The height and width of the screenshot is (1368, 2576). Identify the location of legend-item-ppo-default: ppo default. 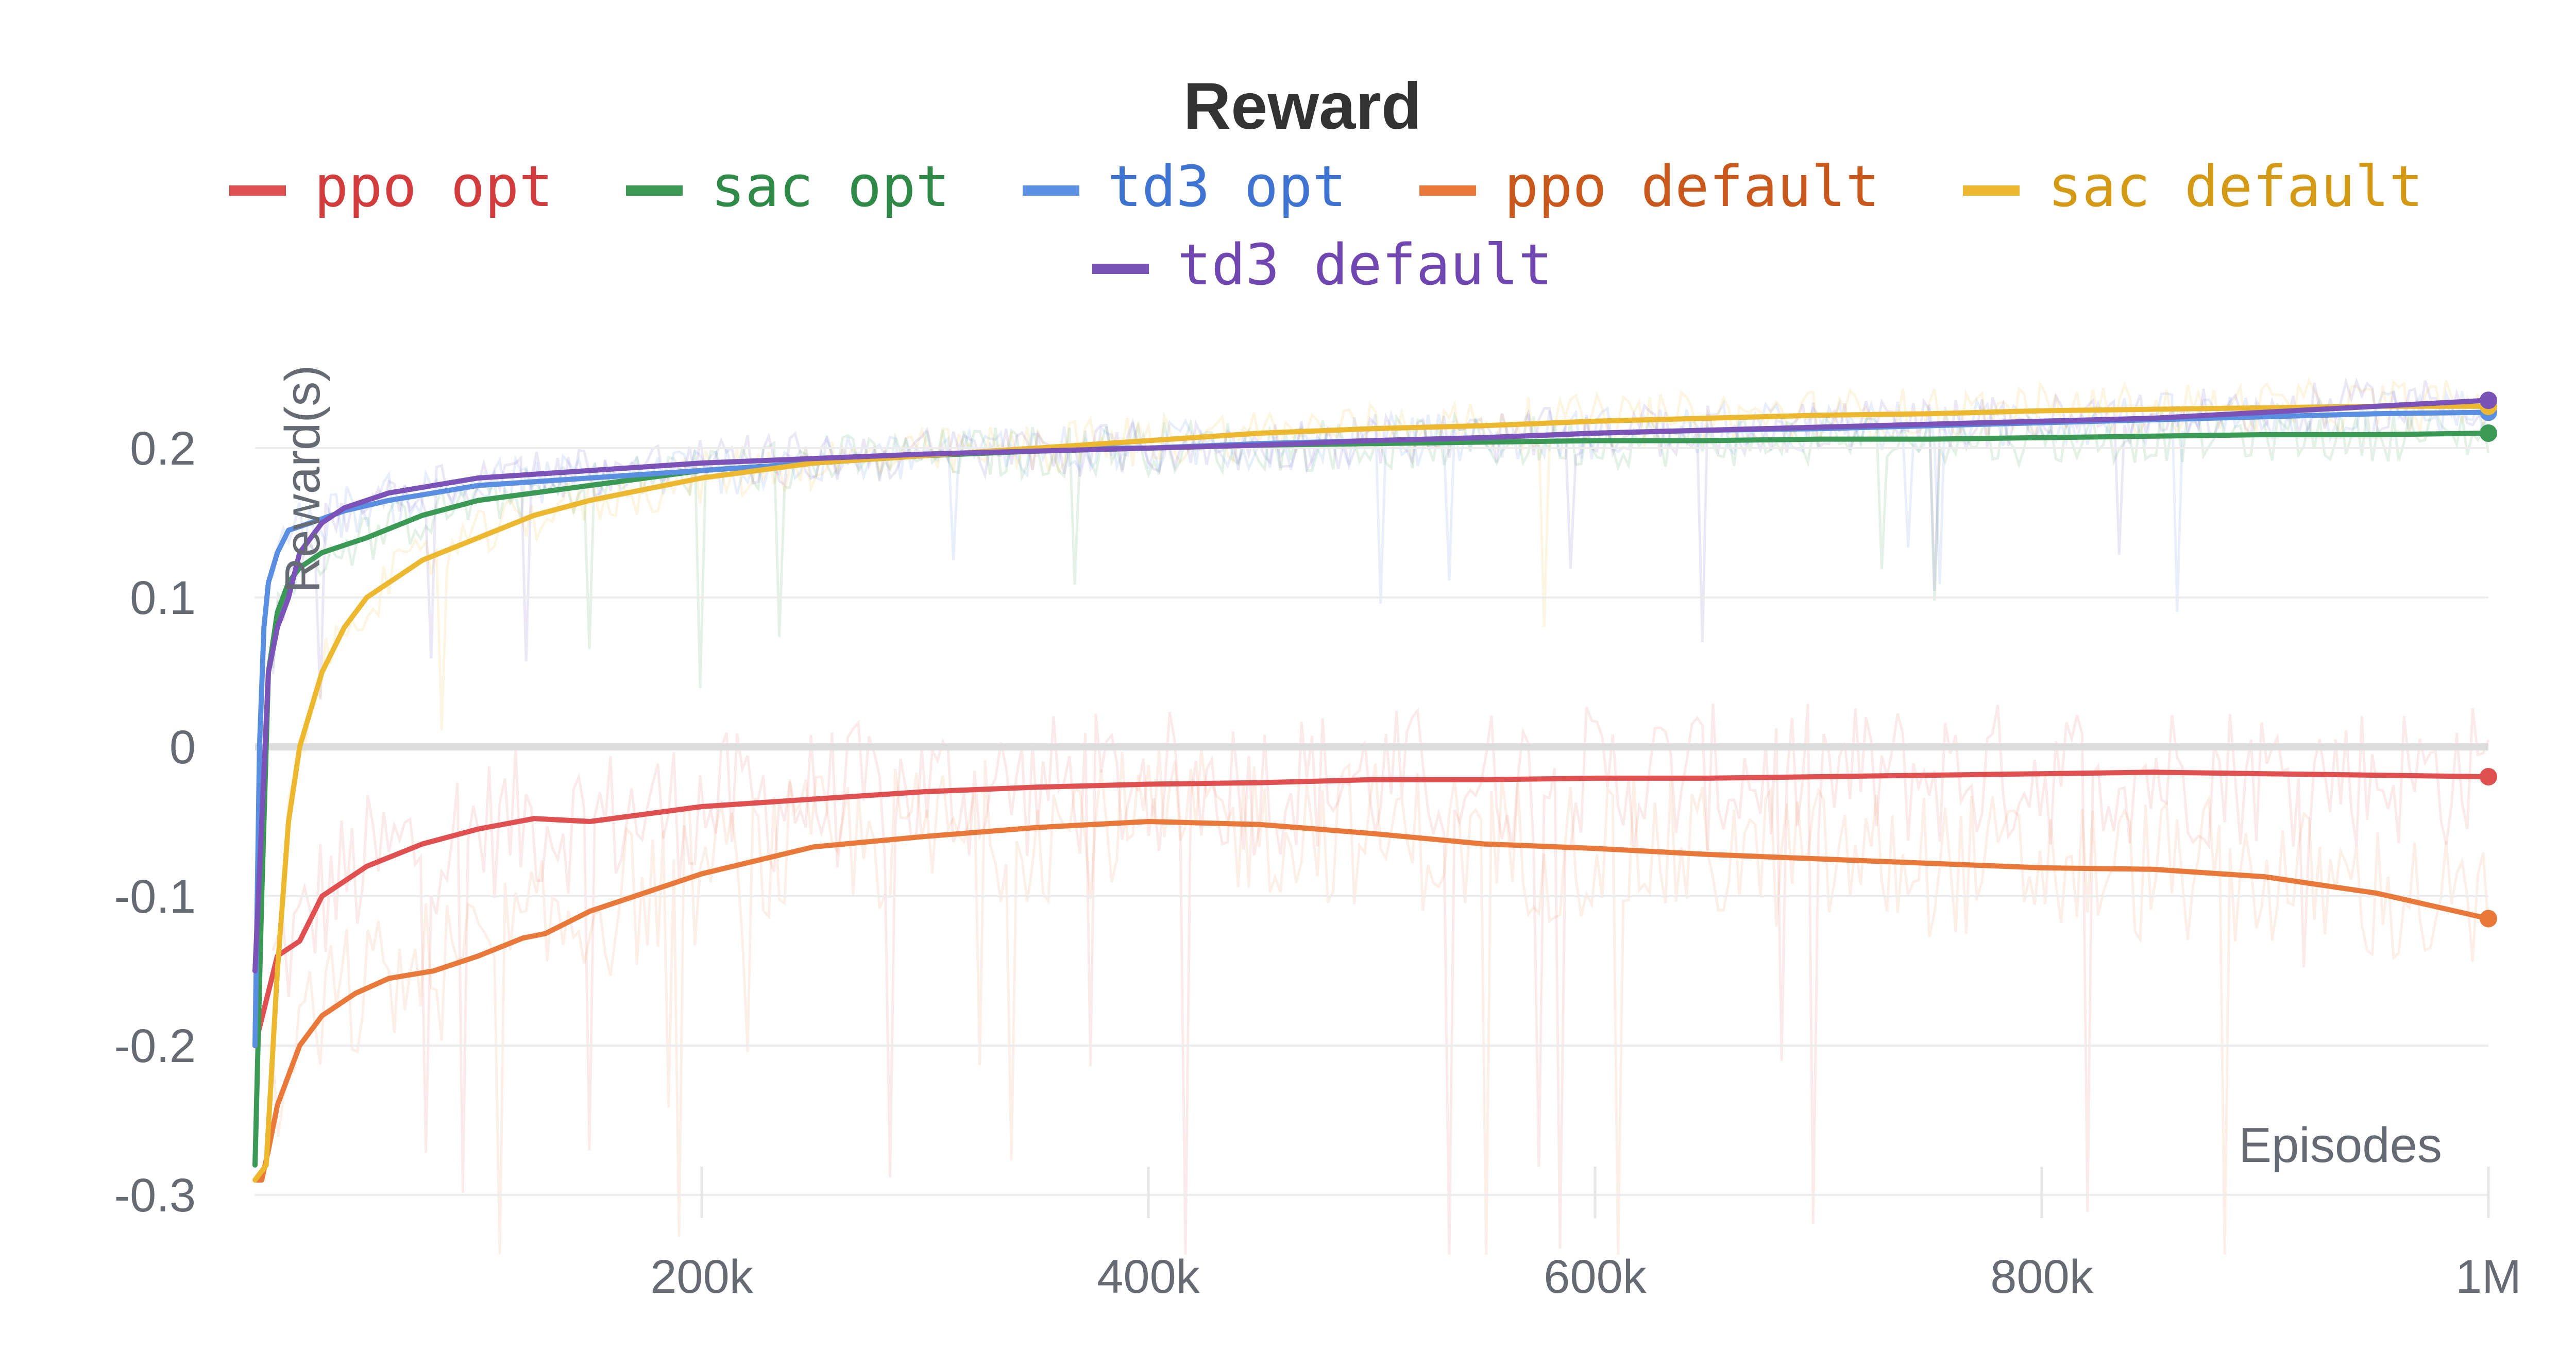
(1649, 186).